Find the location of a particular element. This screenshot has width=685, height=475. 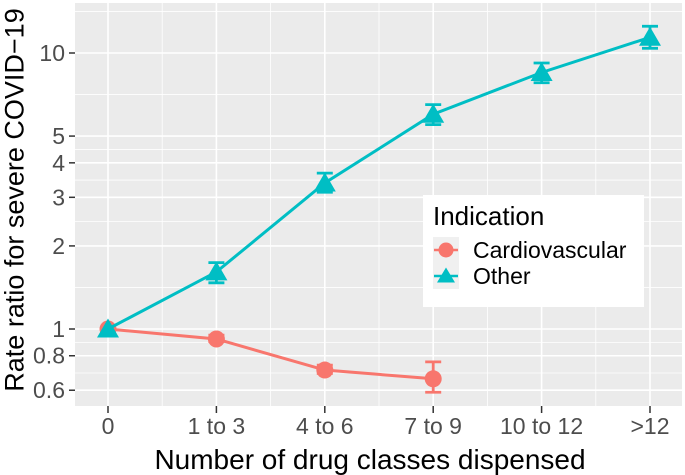

y-tick-label: 4 is located at coordinates (58, 163).